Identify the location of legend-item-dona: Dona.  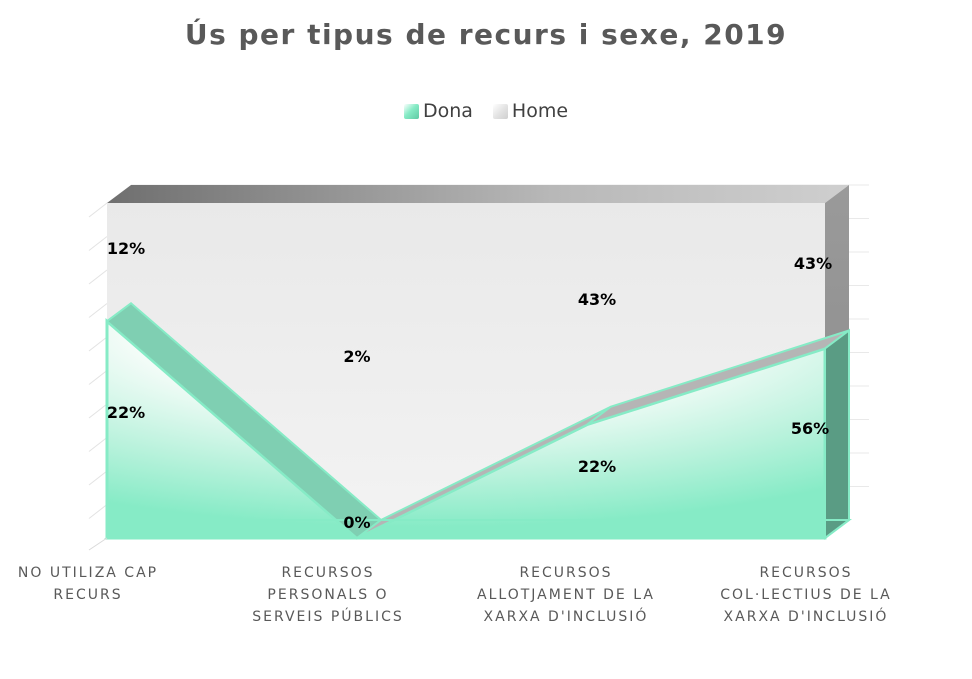
(438, 111).